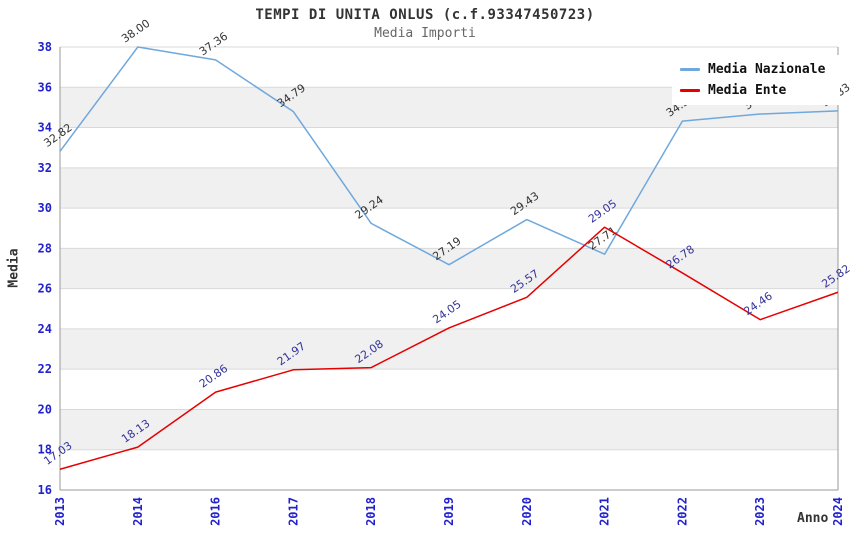  What do you see at coordinates (293, 511) in the screenshot?
I see `x-tick-label: 2017` at bounding box center [293, 511].